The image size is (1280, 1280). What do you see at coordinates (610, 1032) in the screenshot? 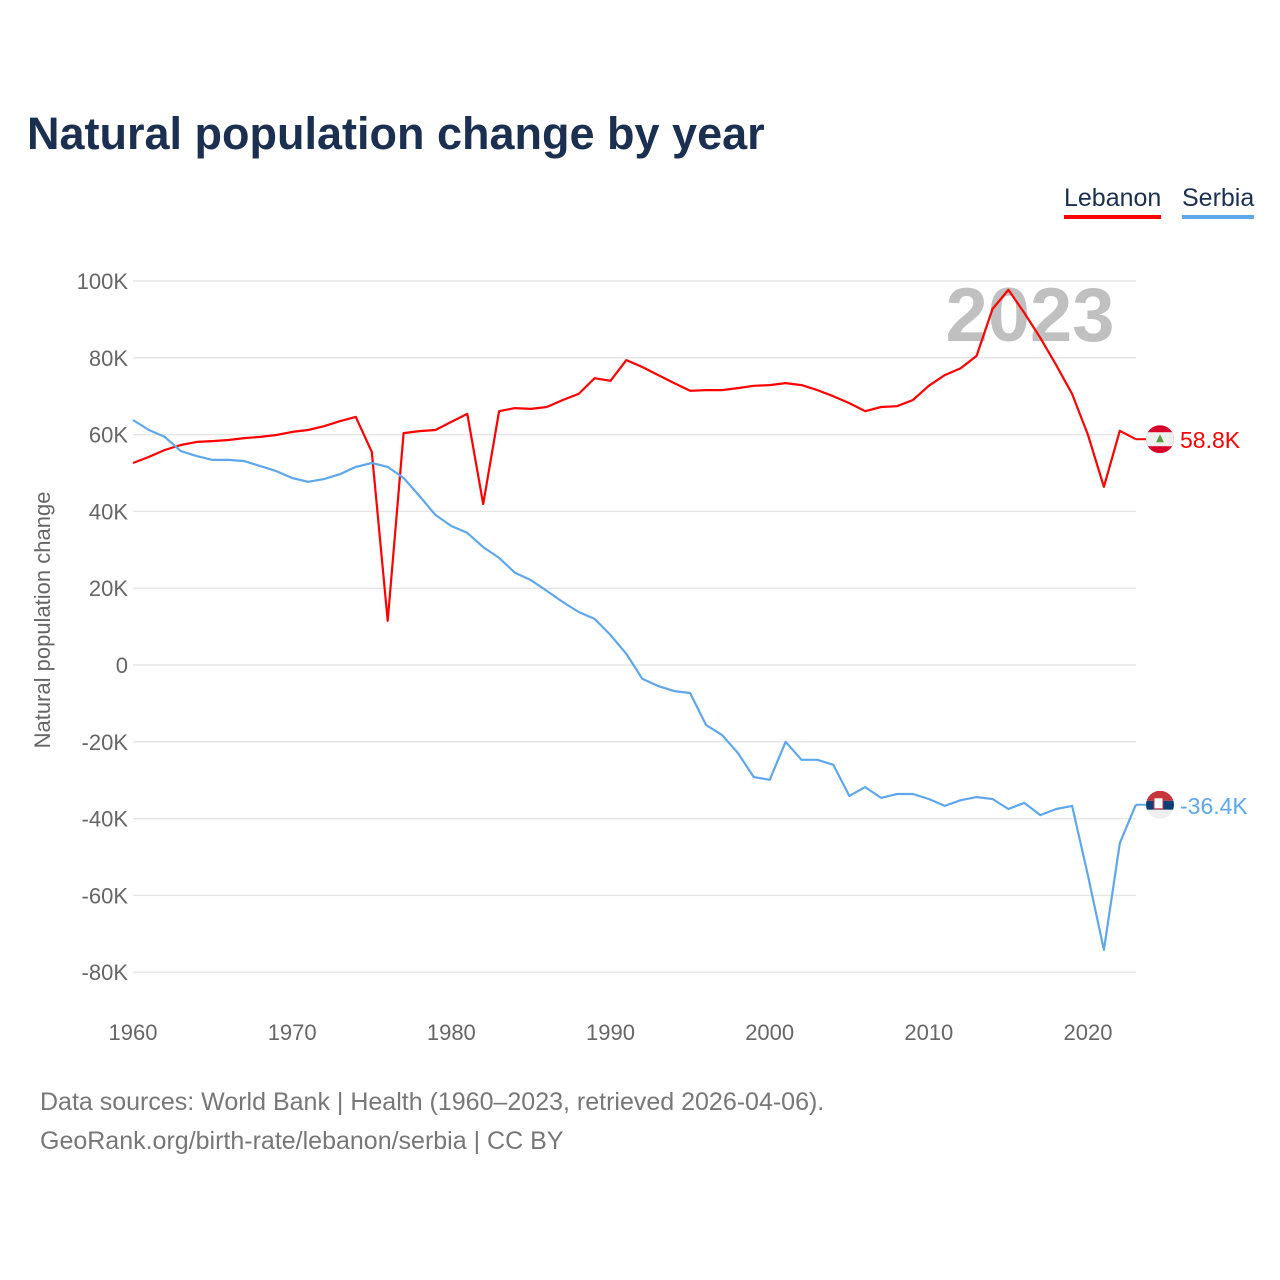
I see `x-tick-label: 1990` at bounding box center [610, 1032].